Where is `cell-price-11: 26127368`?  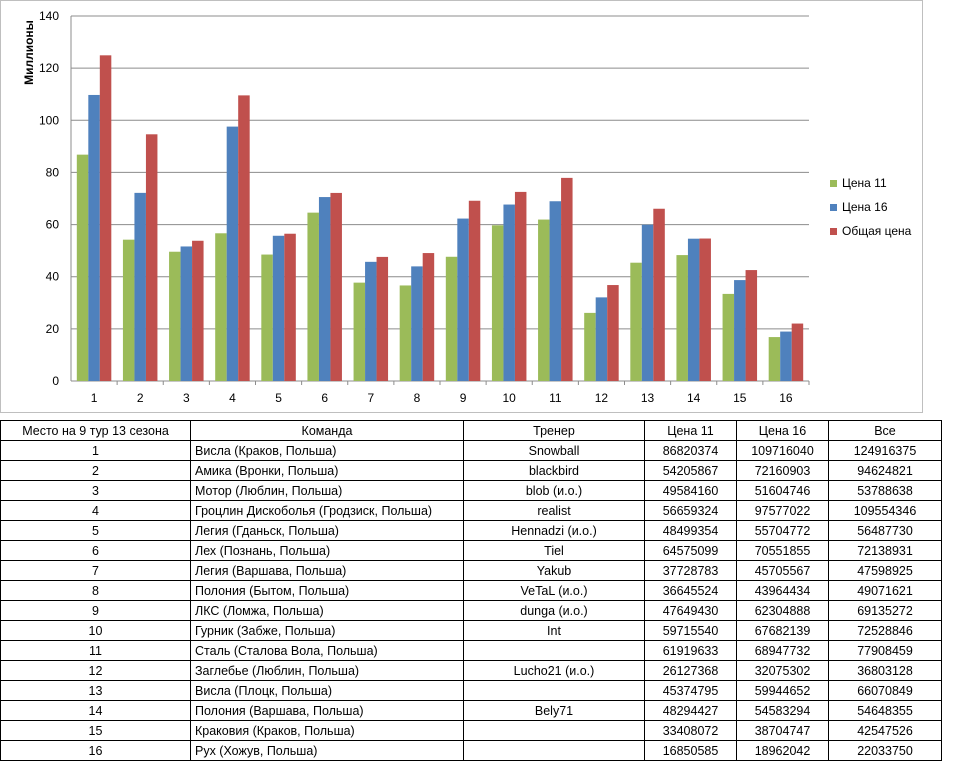
cell-price-11: 26127368 is located at coordinates (690, 670).